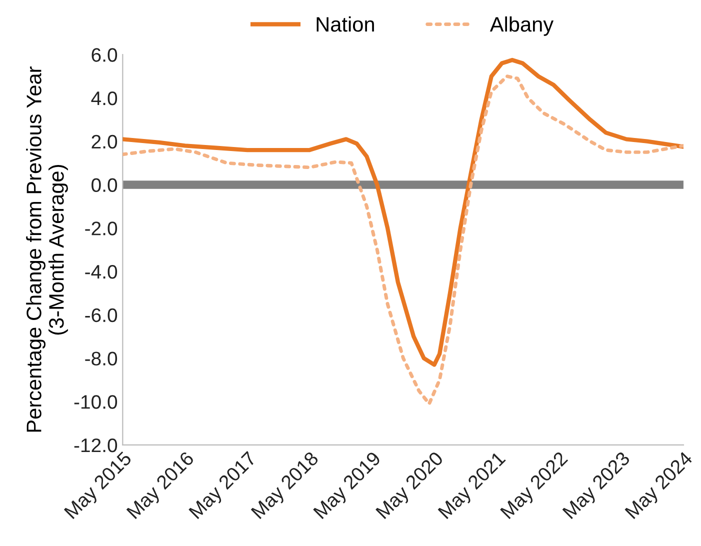 This screenshot has height=546, width=701. What do you see at coordinates (101, 315) in the screenshot?
I see `y-tick-label: -6.0` at bounding box center [101, 315].